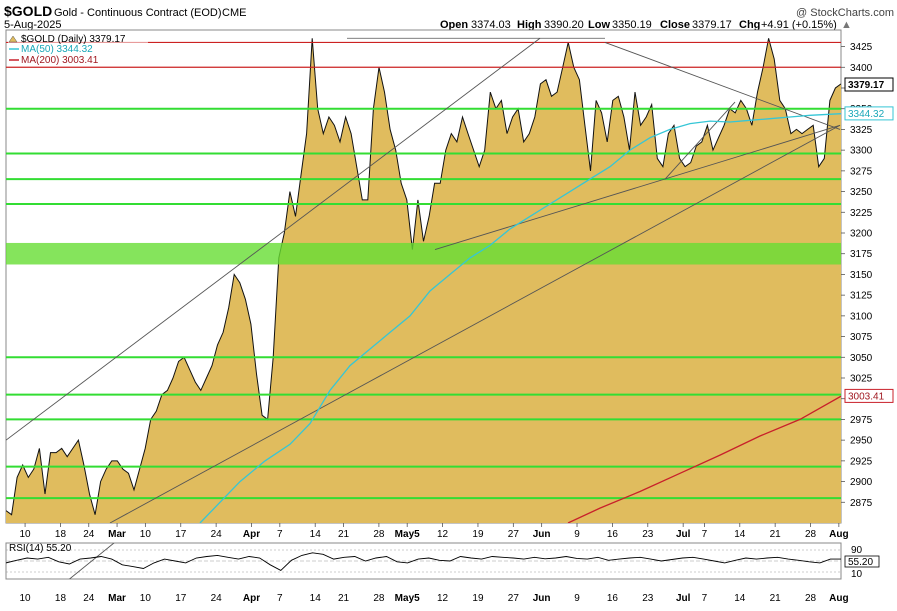  I want to click on y-tick-label: 2900, so click(861, 482).